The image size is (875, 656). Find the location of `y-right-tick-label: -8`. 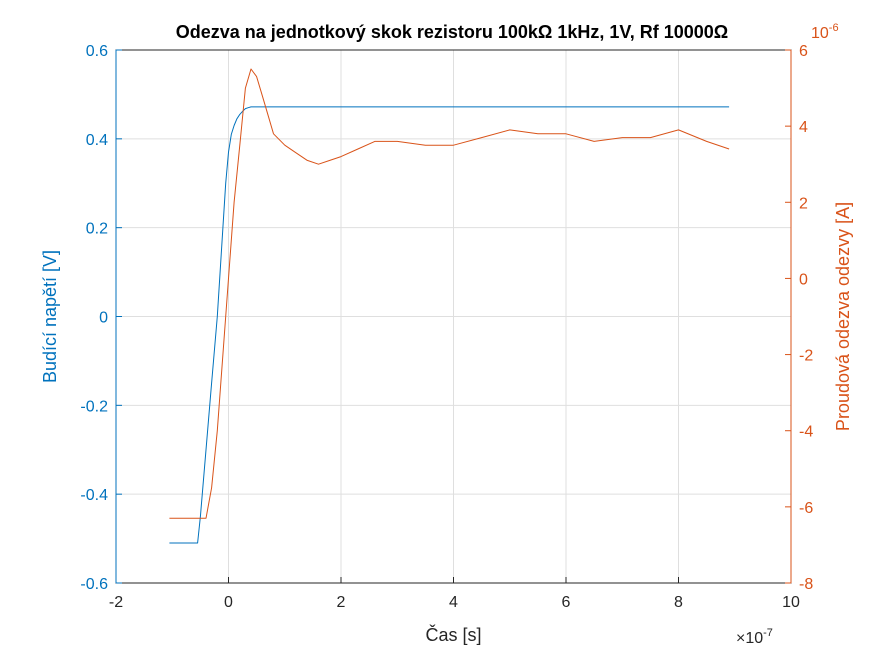

y-right-tick-label: -8 is located at coordinates (806, 584).